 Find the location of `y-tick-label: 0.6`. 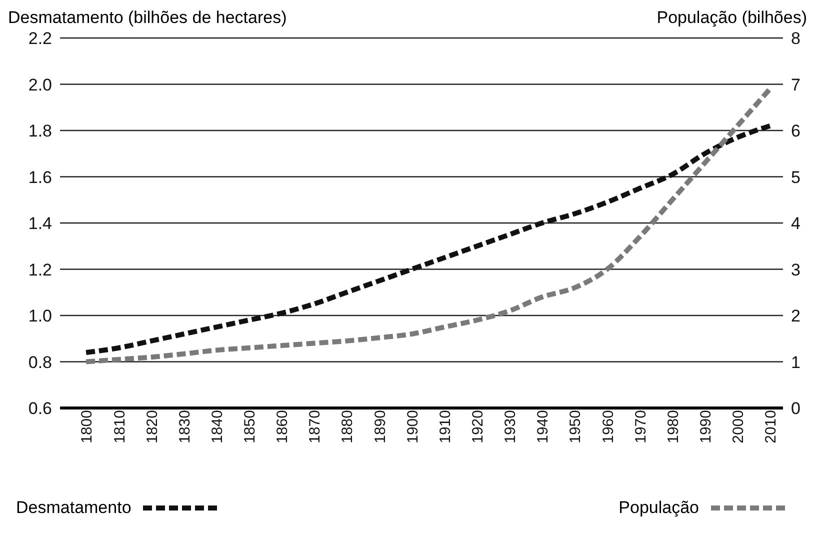

y-tick-label: 0.6 is located at coordinates (40, 408).